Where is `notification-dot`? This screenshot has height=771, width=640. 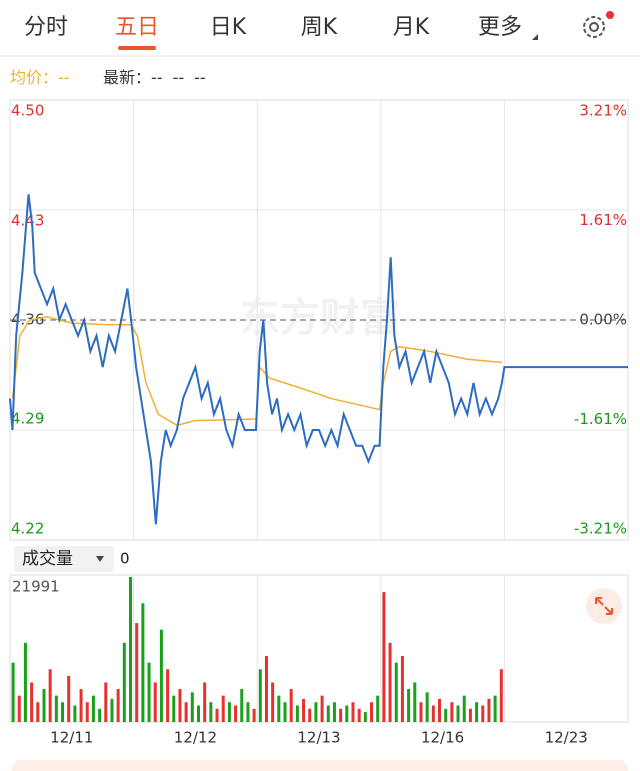
notification-dot is located at coordinates (610, 15).